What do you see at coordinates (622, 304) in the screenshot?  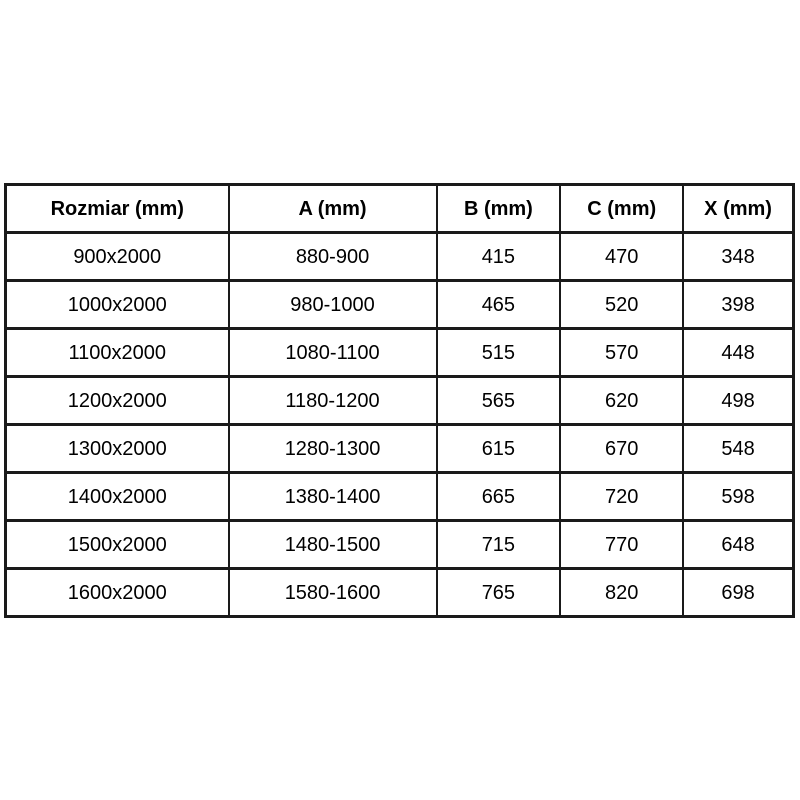 I see `table-cell: 520` at bounding box center [622, 304].